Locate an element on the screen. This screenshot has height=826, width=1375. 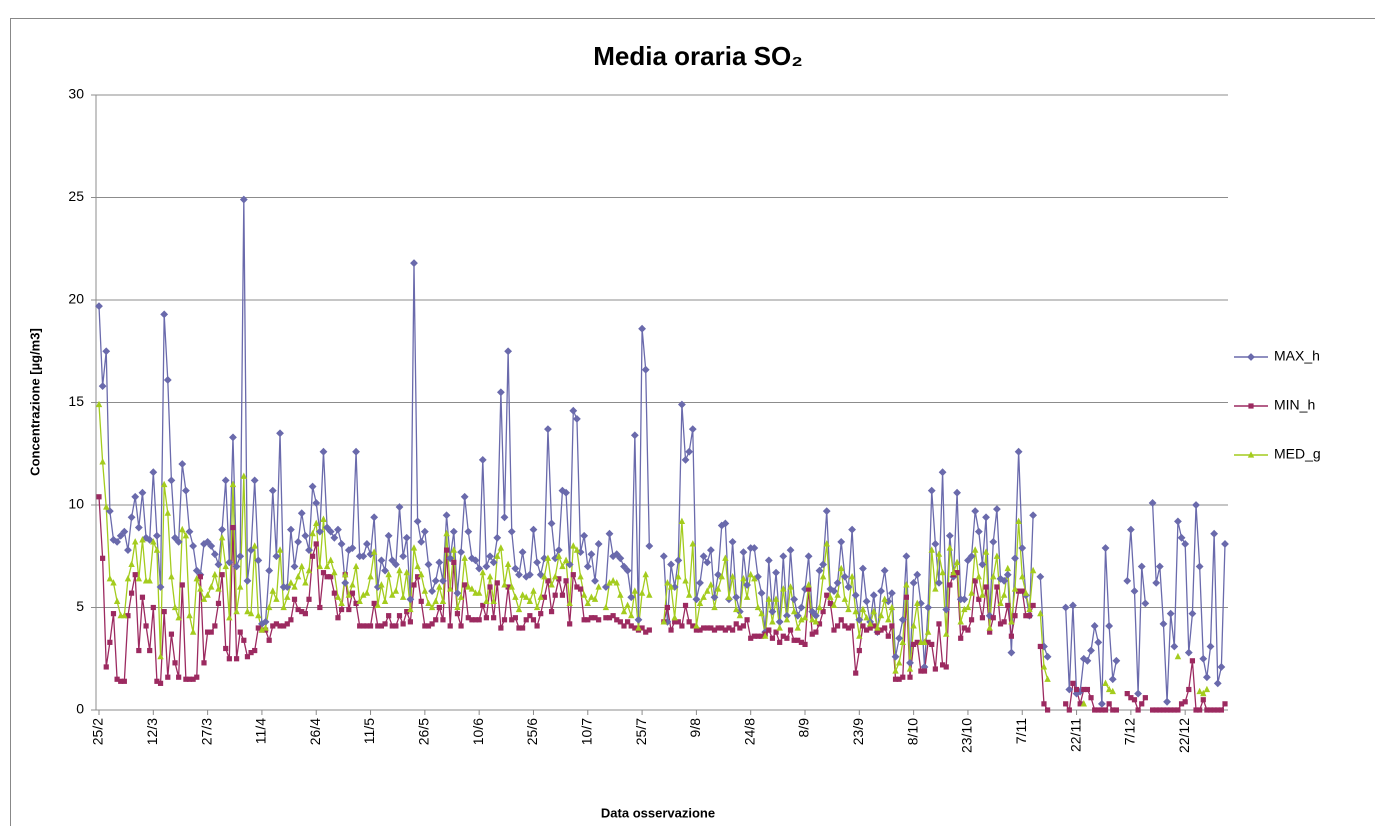
x-tick-label: 26/5 is located at coordinates (424, 731).